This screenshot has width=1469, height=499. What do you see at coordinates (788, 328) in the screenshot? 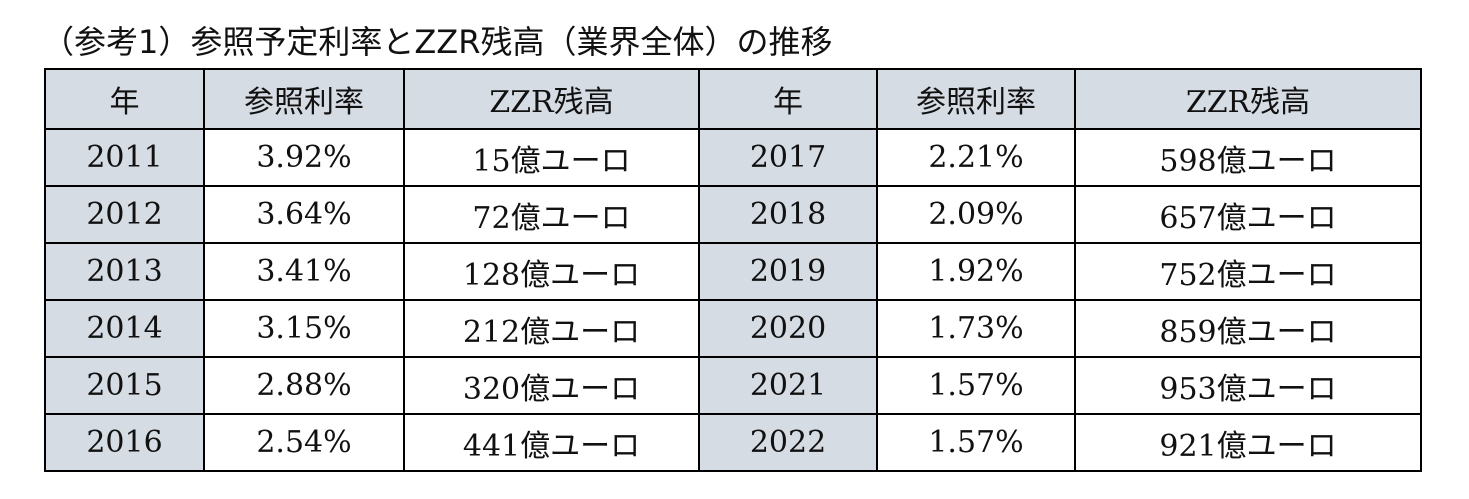
I see `year-cell: 2020` at bounding box center [788, 328].